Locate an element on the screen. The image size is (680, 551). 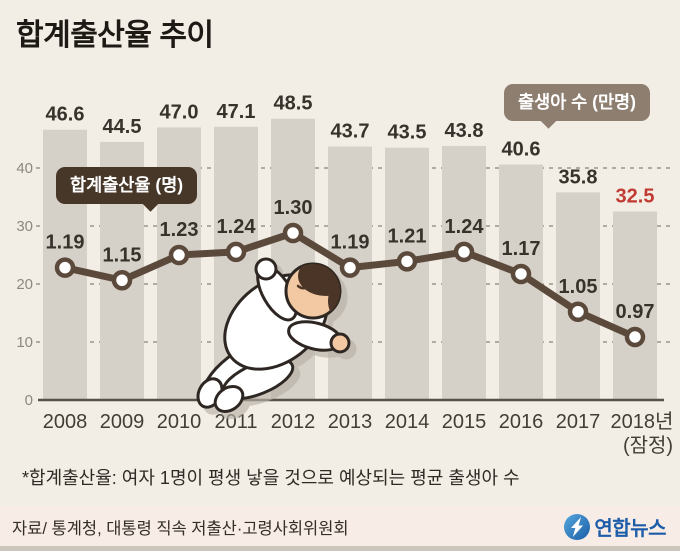
fertility-rate-legend-bubble: 합계출산율 (명) is located at coordinates (127, 185).